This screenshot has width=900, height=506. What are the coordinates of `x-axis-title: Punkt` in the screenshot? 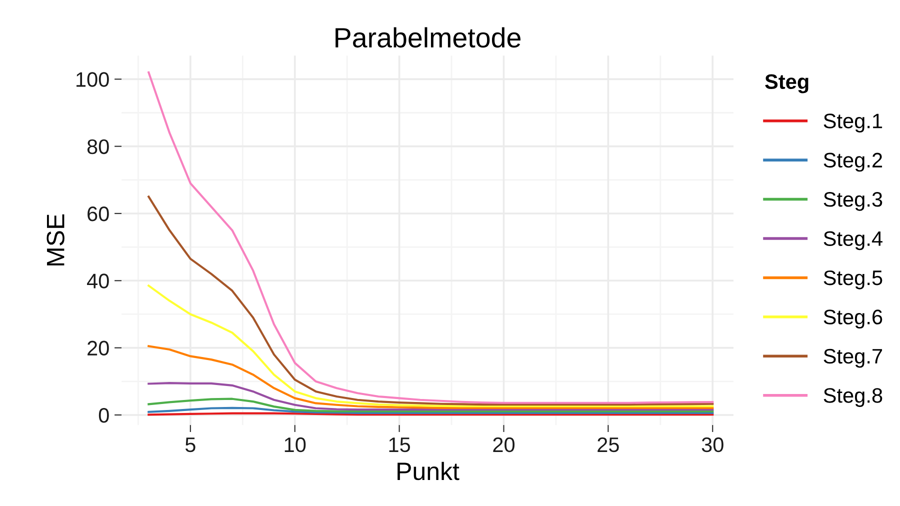 It's located at (429, 471).